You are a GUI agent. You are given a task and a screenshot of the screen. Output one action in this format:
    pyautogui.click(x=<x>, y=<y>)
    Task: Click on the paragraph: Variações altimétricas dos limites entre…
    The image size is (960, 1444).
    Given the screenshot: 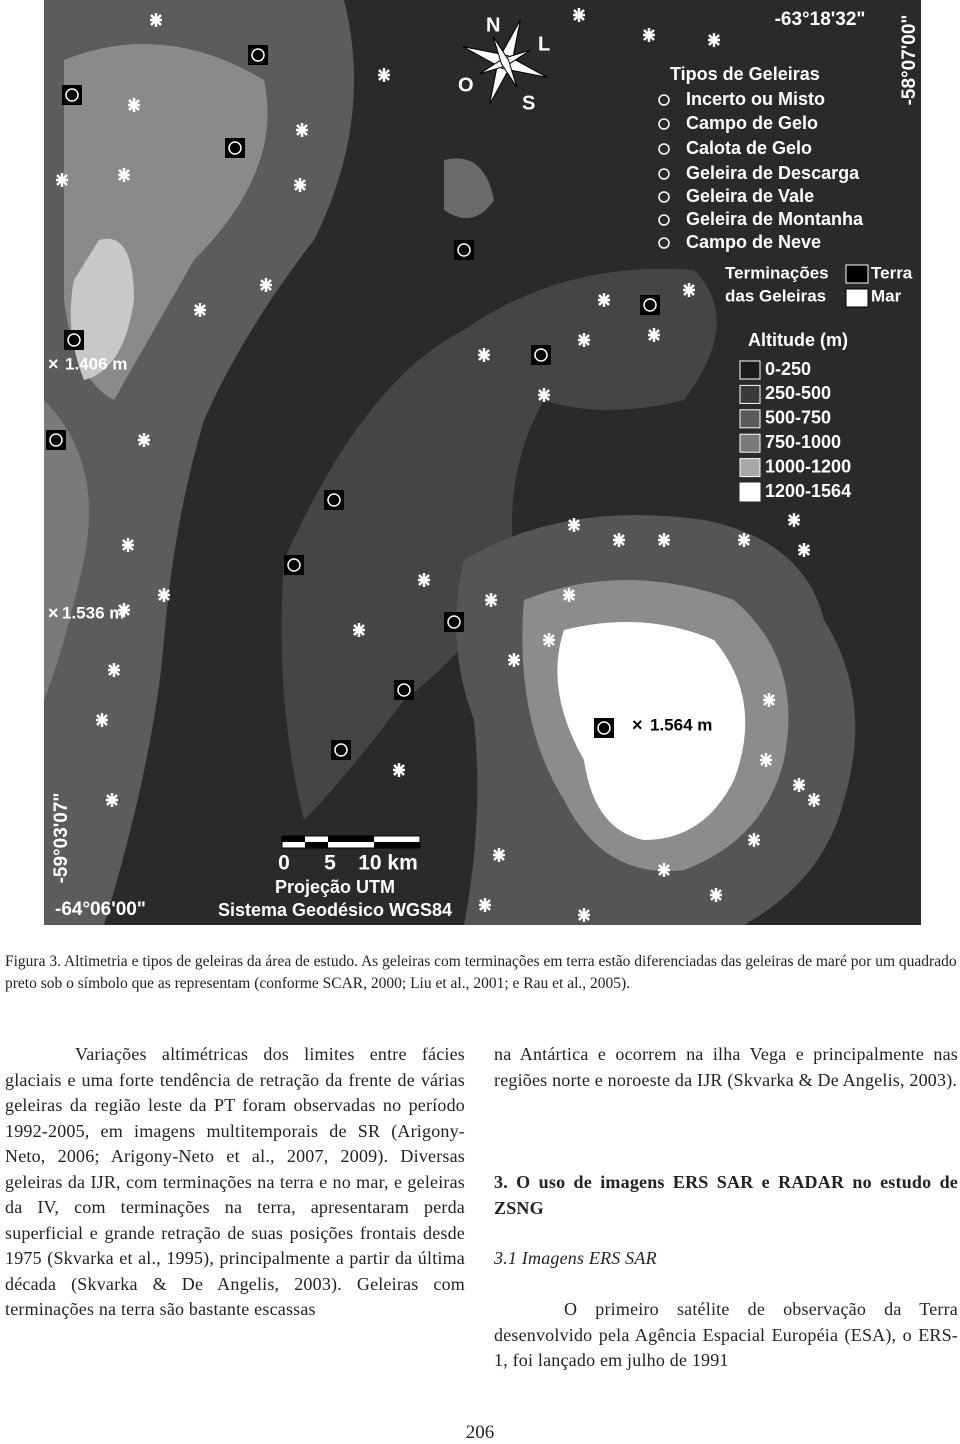 What is the action you would take?
    pyautogui.click(x=235, y=1181)
    